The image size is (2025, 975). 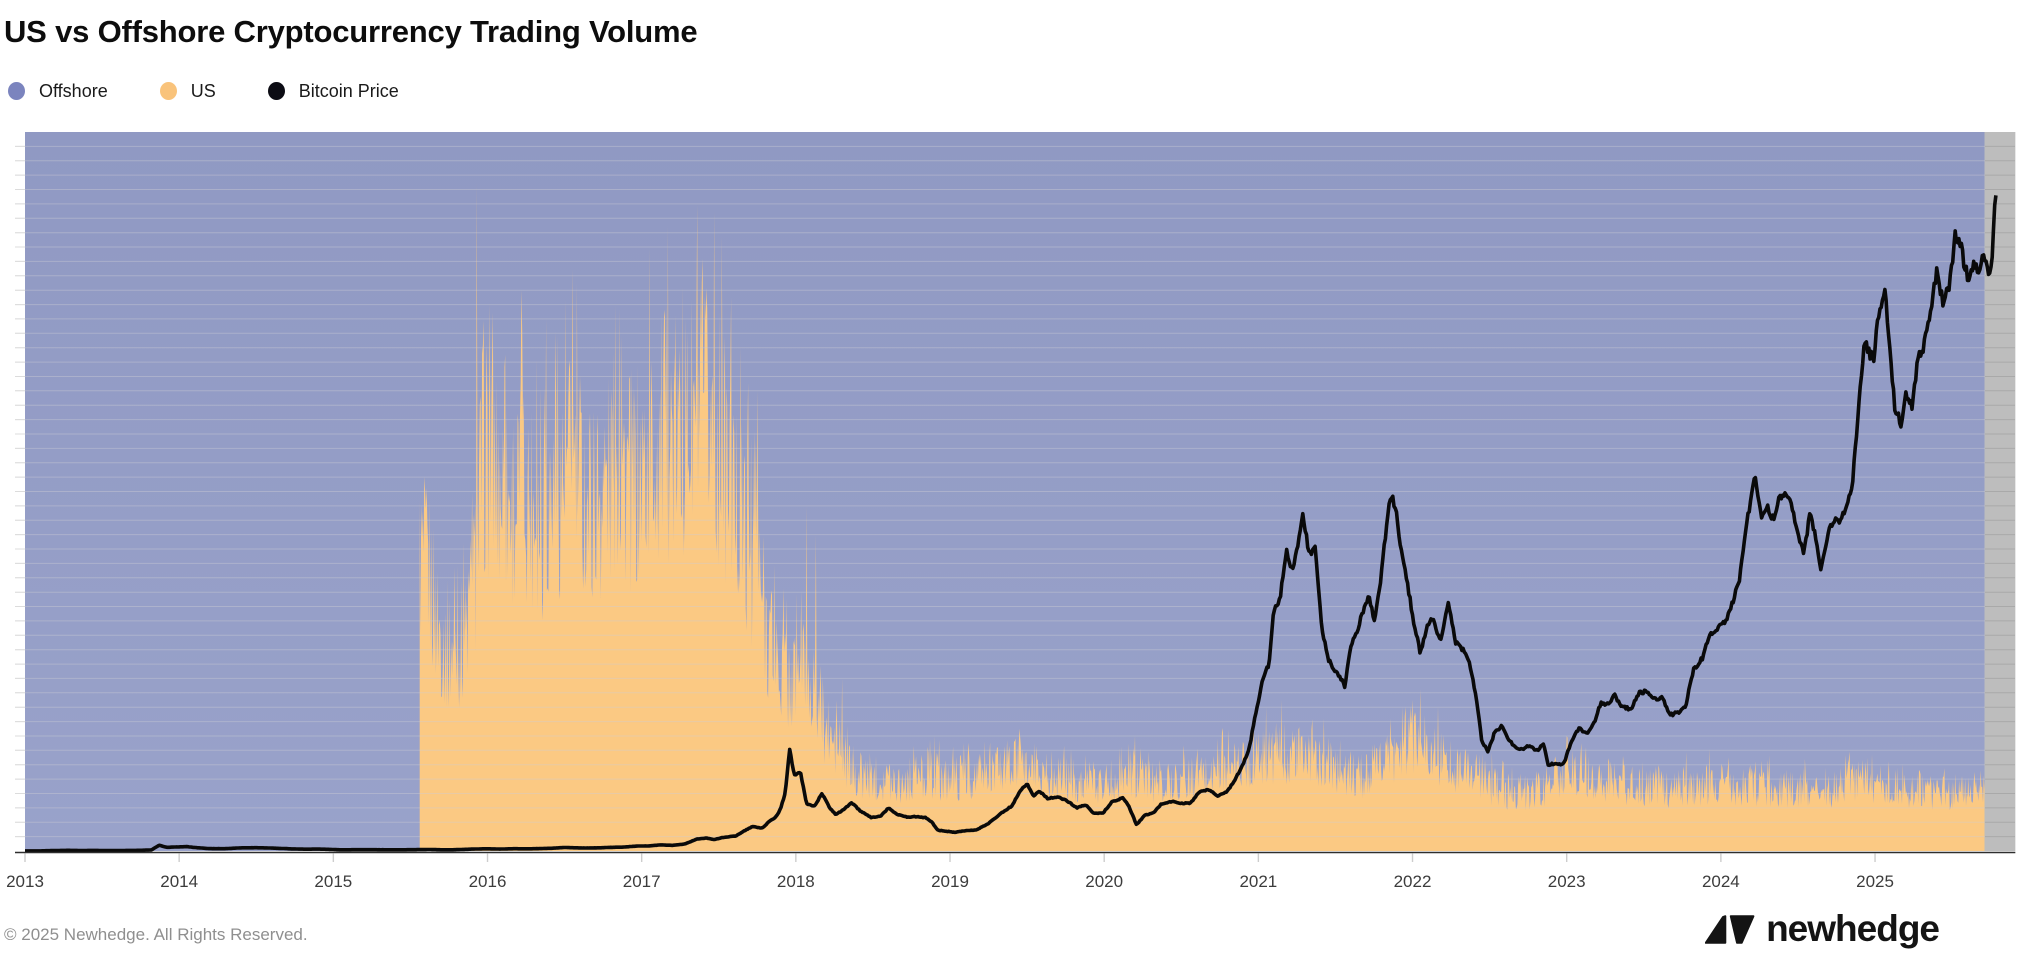 What do you see at coordinates (348, 90) in the screenshot?
I see `legend-label: Bitcoin Price` at bounding box center [348, 90].